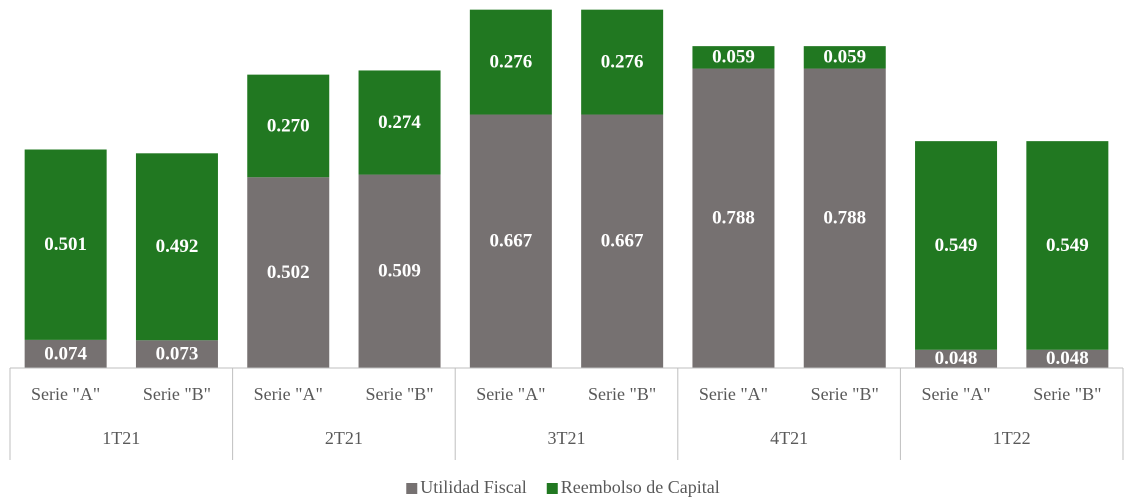  What do you see at coordinates (121, 438) in the screenshot?
I see `group-label: 1T21` at bounding box center [121, 438].